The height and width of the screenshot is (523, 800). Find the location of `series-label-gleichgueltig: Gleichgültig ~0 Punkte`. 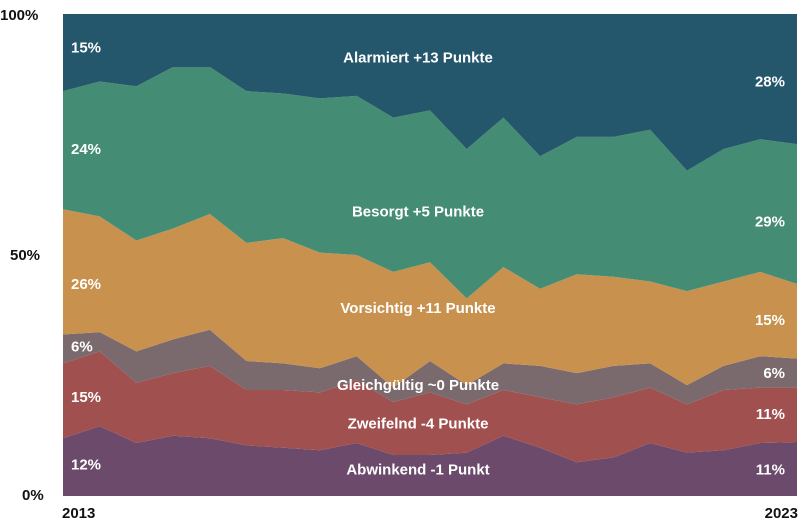

series-label-gleichgueltig: Gleichgültig ~0 Punkte is located at coordinates (418, 385).